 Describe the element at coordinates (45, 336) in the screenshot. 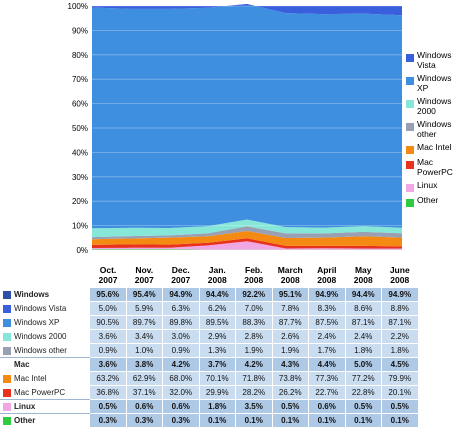

I see `row-label: Windows 2000` at that location.